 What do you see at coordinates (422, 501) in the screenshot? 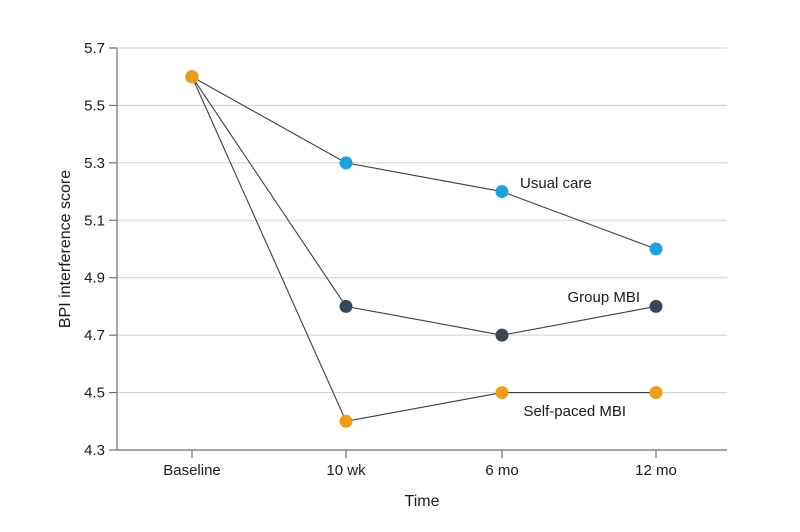
I see `x-axis-title: Time` at bounding box center [422, 501].